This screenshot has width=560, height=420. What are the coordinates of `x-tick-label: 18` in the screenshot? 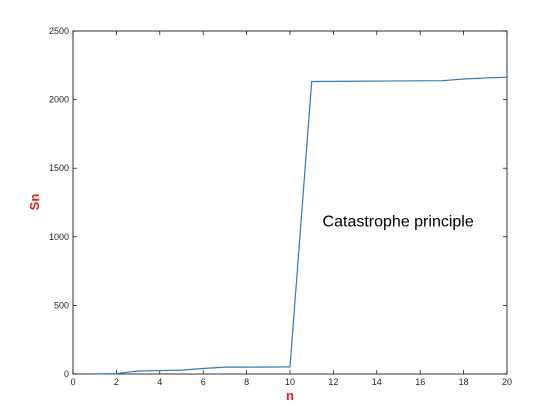 It's located at (464, 382).